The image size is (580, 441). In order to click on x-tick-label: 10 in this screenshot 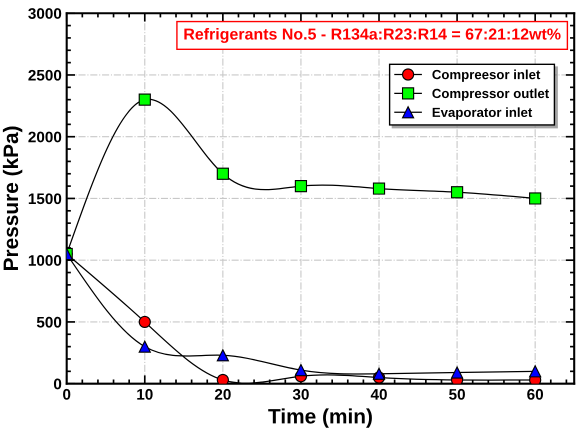, I will do `click(145, 394)`.